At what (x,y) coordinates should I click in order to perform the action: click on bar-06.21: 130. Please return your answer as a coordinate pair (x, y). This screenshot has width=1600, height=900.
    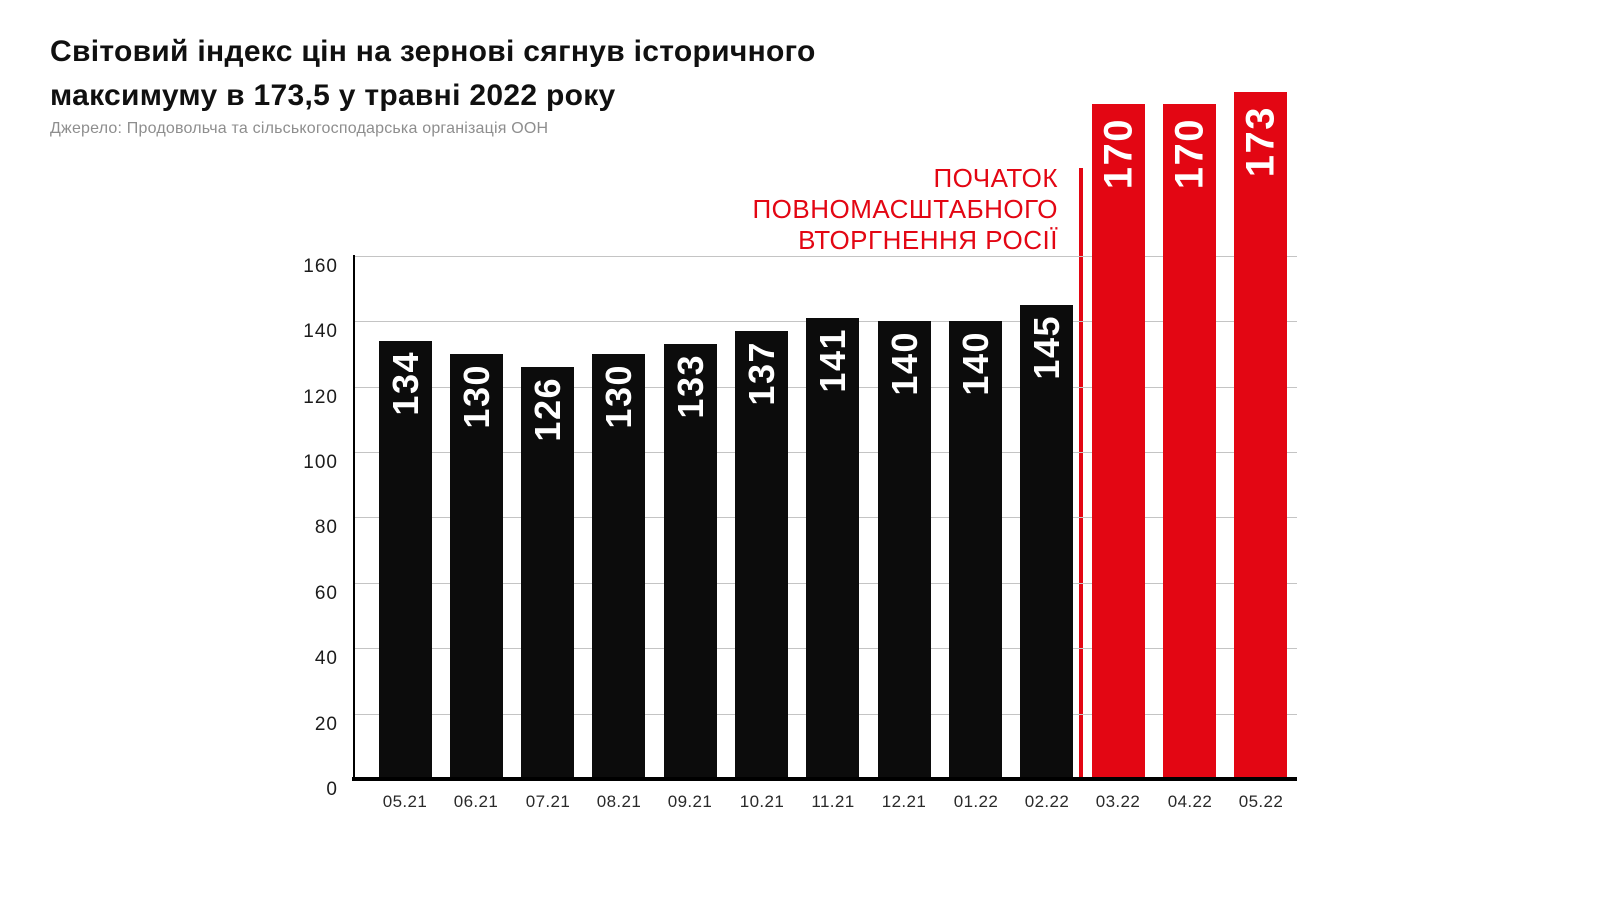
    Looking at the image, I should click on (476, 566).